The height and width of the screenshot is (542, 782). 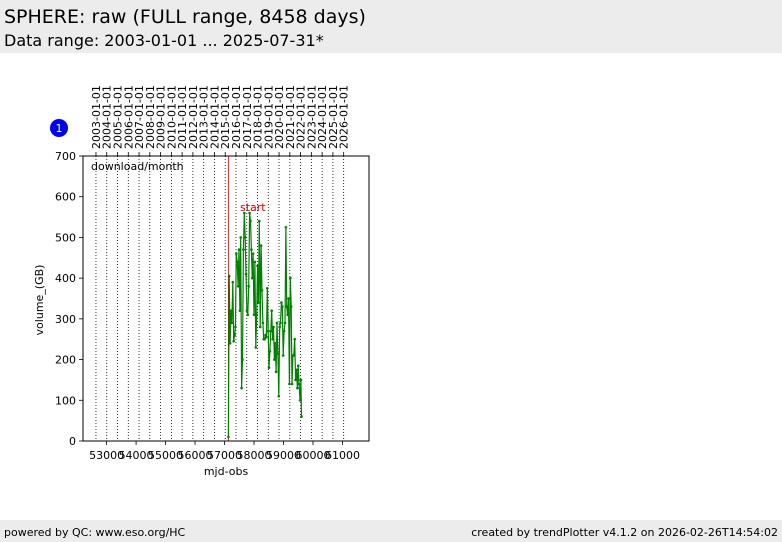 What do you see at coordinates (65, 278) in the screenshot?
I see `y-tick-label: 400` at bounding box center [65, 278].